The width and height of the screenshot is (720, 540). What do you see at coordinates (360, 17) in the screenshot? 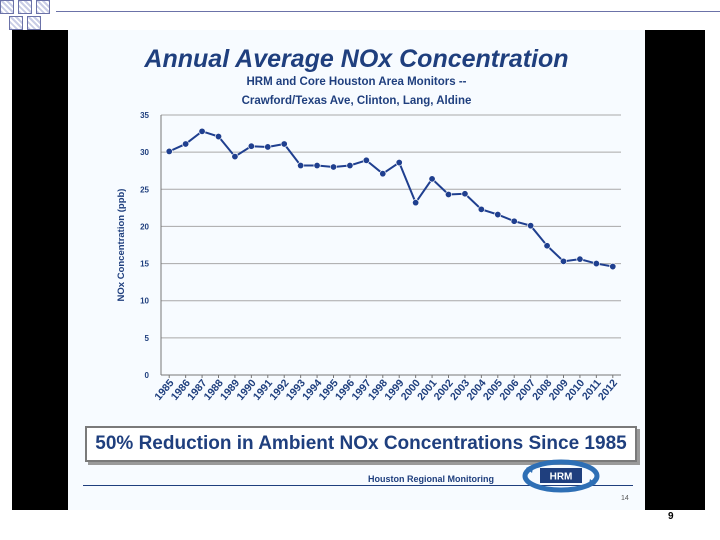
I see `decorative-squares` at bounding box center [360, 17].